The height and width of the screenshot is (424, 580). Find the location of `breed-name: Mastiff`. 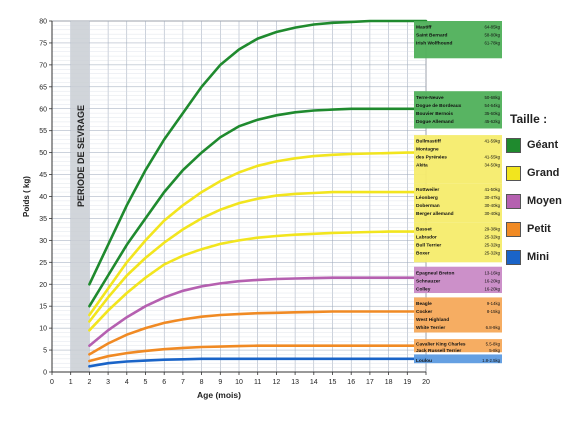

breed-name: Mastiff is located at coordinates (424, 28).